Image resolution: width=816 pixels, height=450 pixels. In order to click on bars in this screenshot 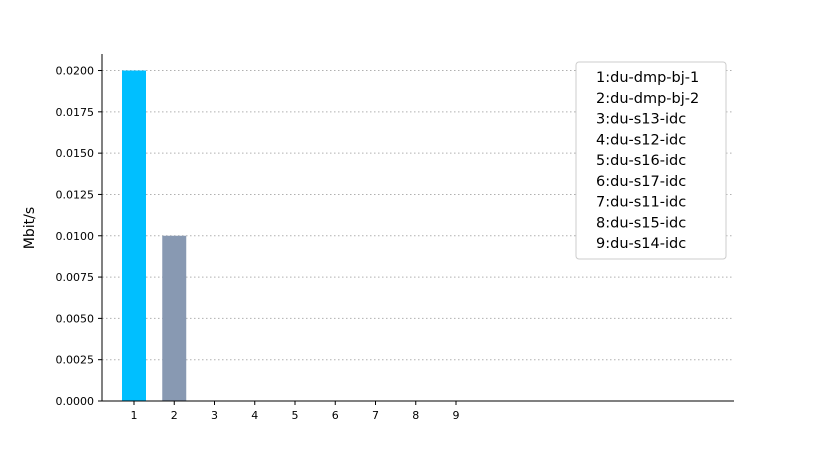, I will do `click(154, 236)`.